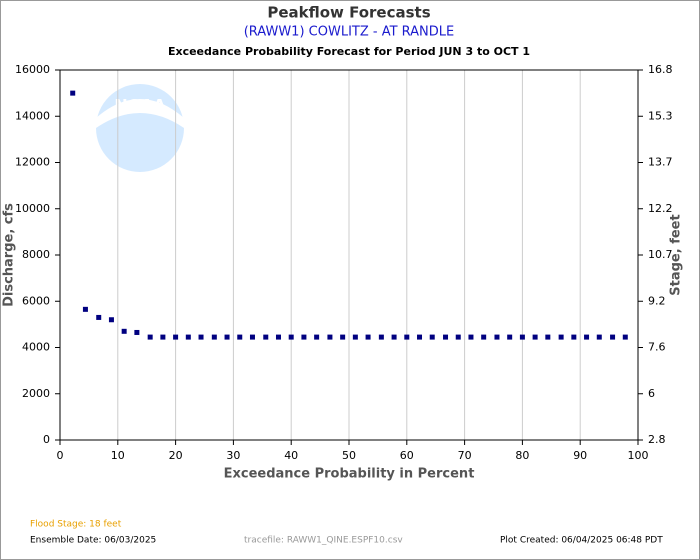 This screenshot has height=560, width=700. What do you see at coordinates (32, 115) in the screenshot?
I see `y-tick-label: 14000` at bounding box center [32, 115].